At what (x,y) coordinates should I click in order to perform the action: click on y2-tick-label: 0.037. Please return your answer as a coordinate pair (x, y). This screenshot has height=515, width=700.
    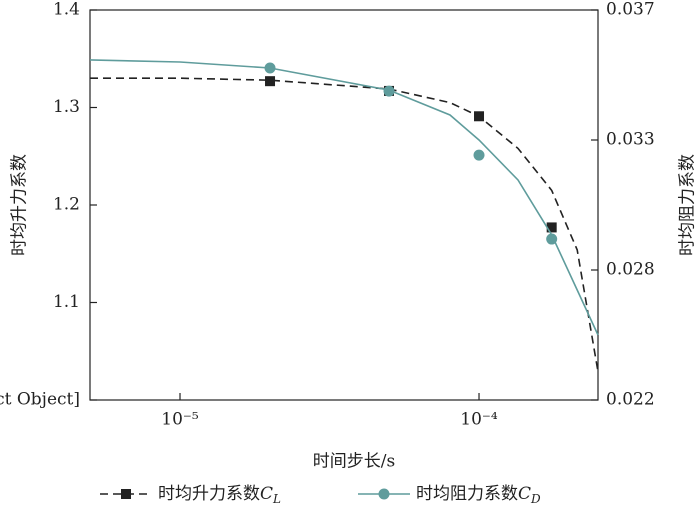
    Looking at the image, I should click on (630, 10).